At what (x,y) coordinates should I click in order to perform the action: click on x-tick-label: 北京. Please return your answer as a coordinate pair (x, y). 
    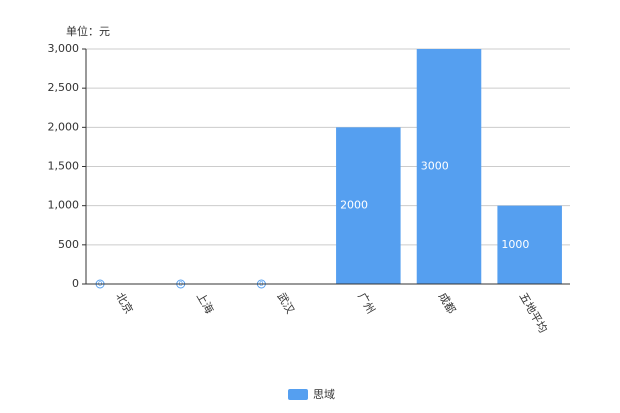
    Looking at the image, I should click on (124, 303).